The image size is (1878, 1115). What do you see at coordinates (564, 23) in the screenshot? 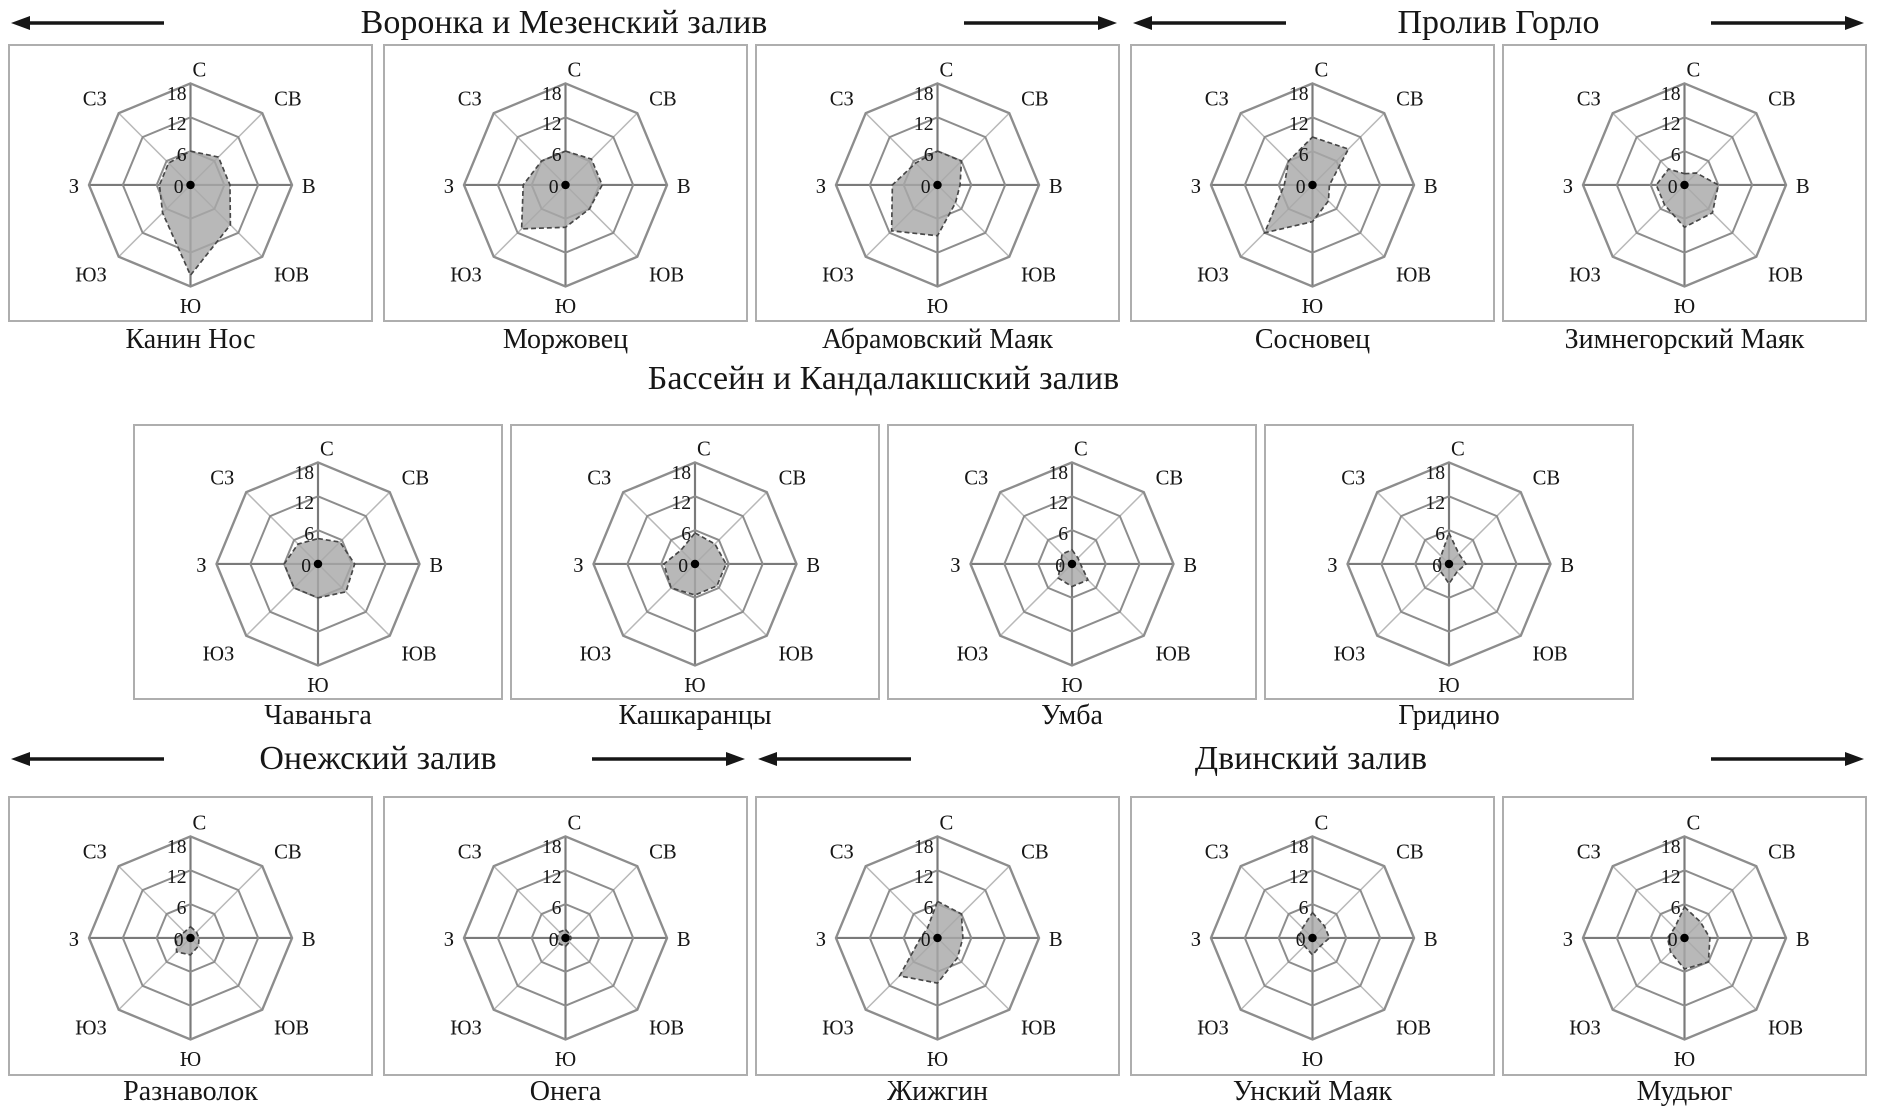
I see `region-header-voronka-mezen: Воронка и Мезенский залив` at bounding box center [564, 23].